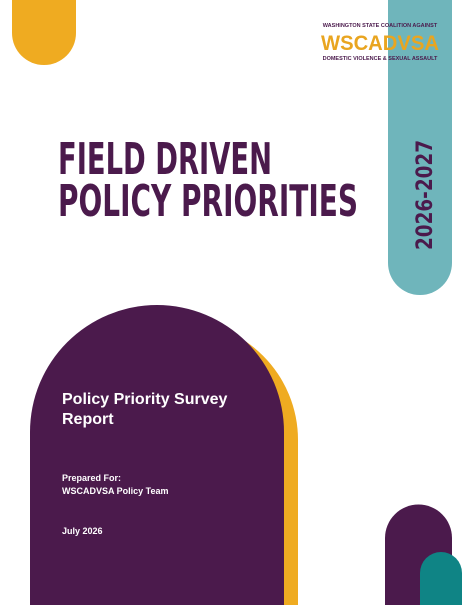 This screenshot has width=462, height=605. I want to click on logo-name: WSCADVSA, so click(380, 43).